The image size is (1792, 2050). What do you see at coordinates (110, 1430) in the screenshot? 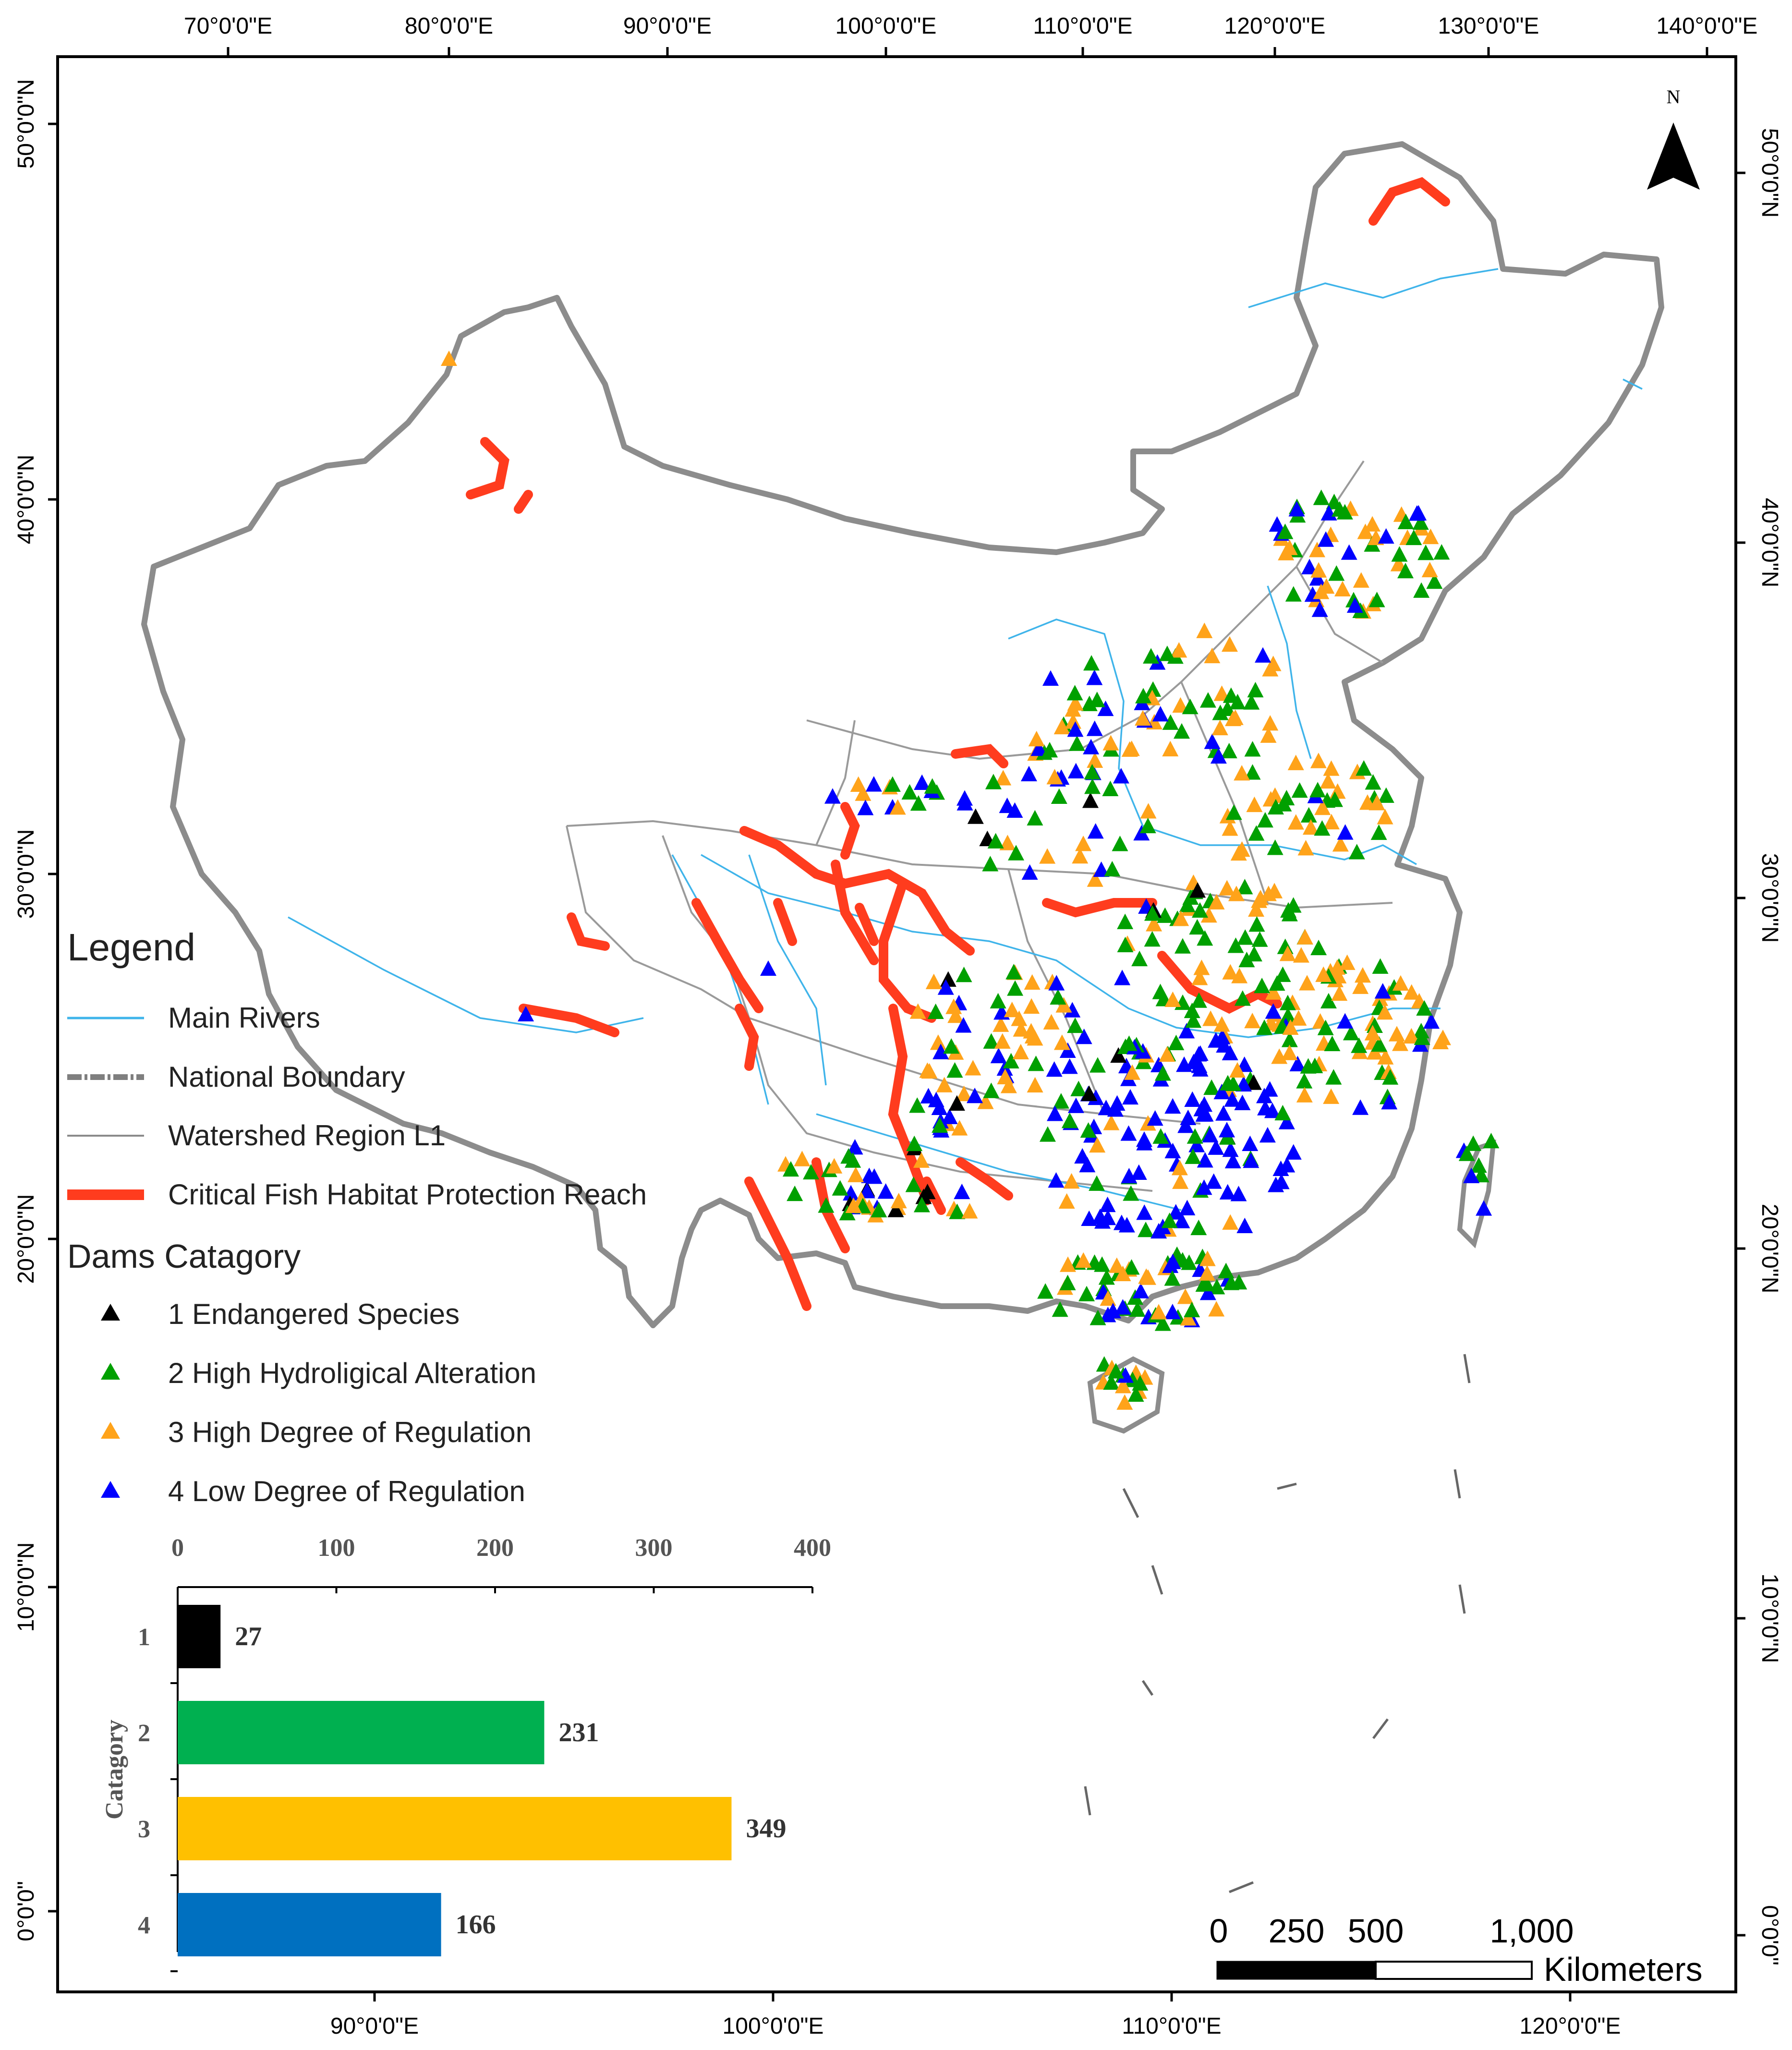
I see `legend-marker-high-regulation` at bounding box center [110, 1430].